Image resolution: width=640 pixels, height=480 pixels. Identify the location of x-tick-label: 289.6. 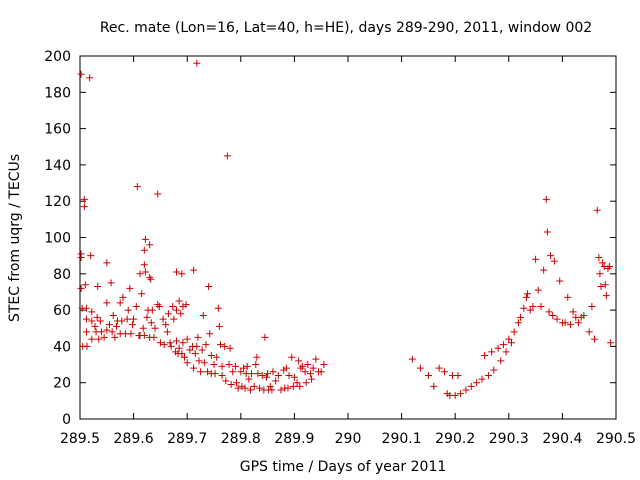
(134, 439).